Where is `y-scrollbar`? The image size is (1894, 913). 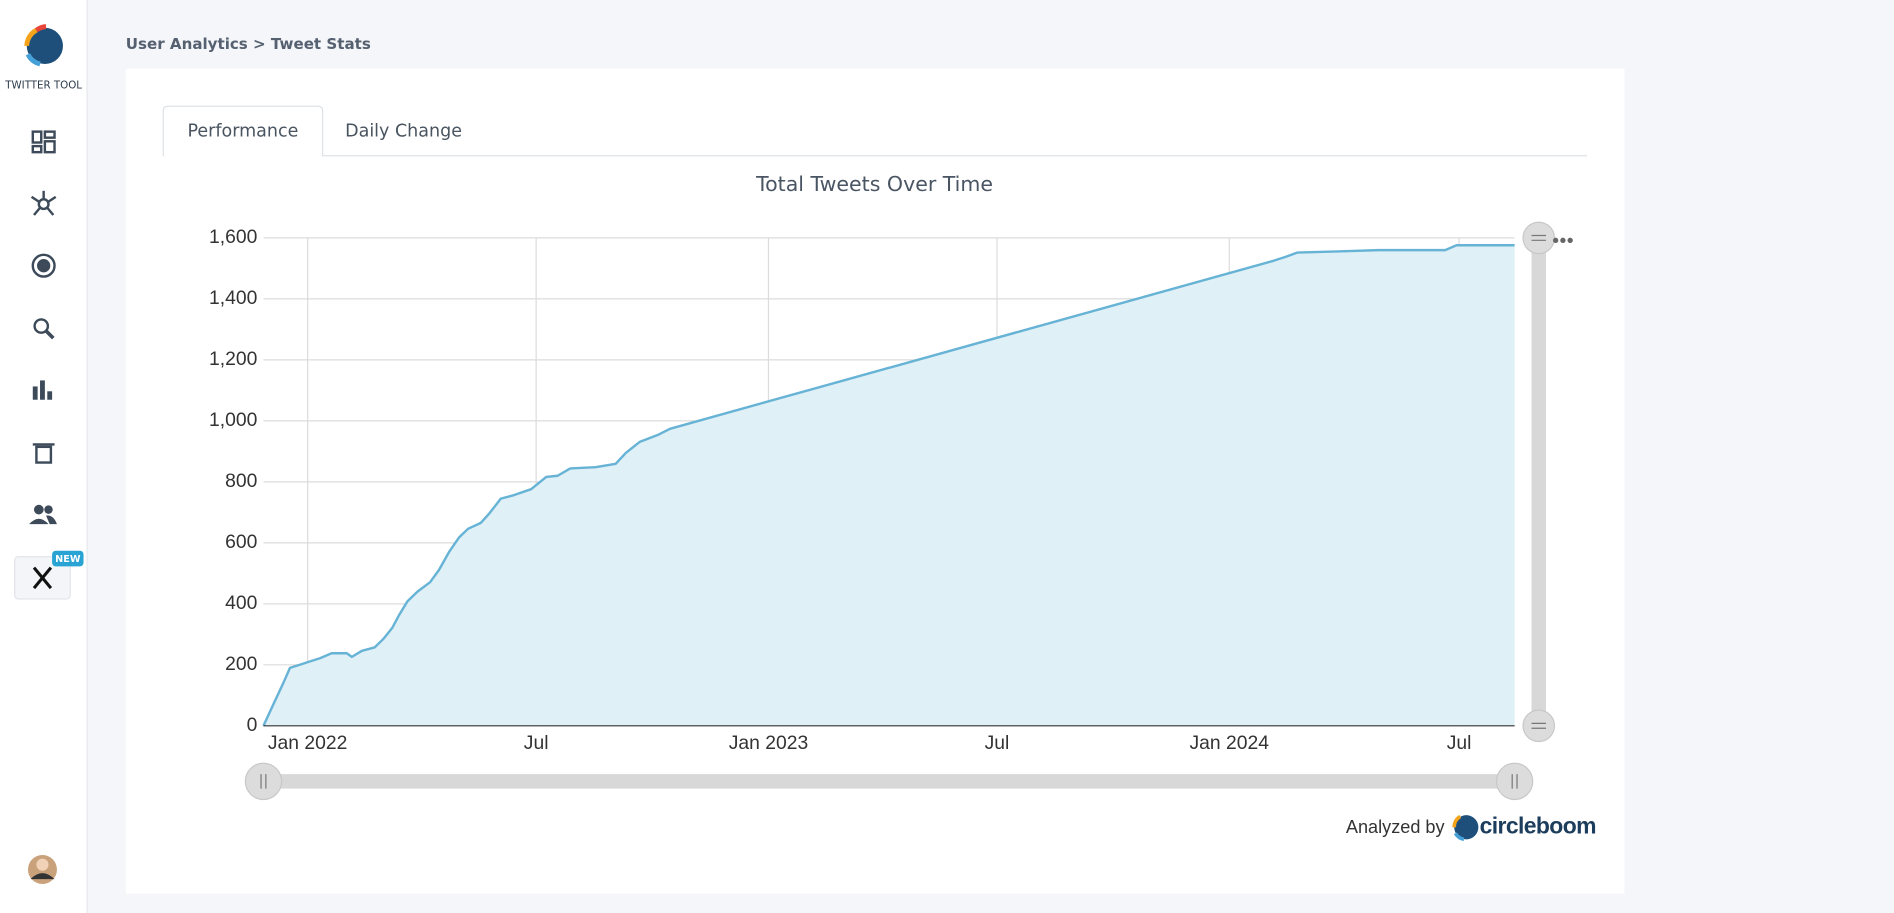
y-scrollbar is located at coordinates (1539, 481).